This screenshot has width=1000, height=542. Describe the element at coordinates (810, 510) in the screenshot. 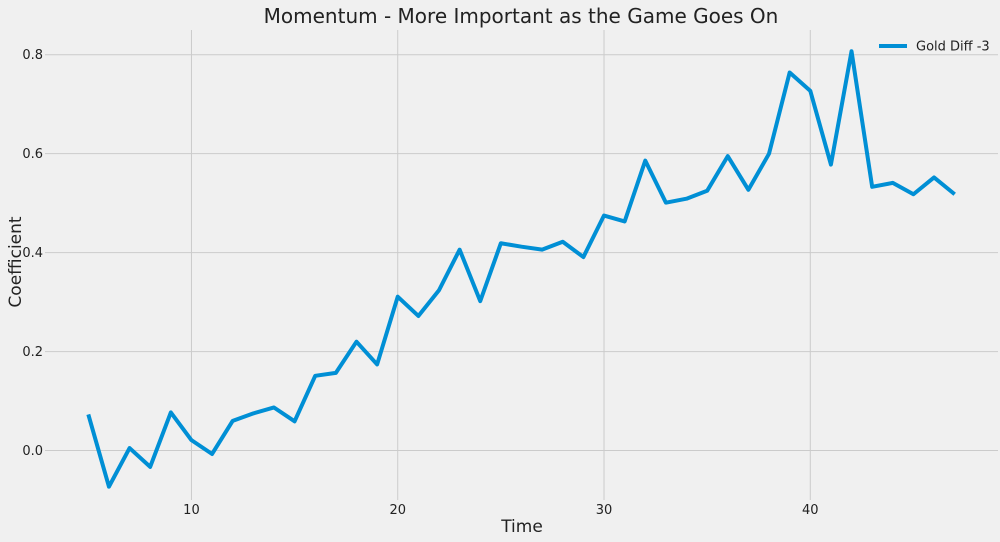

I see `x-tick-label: 40` at that location.